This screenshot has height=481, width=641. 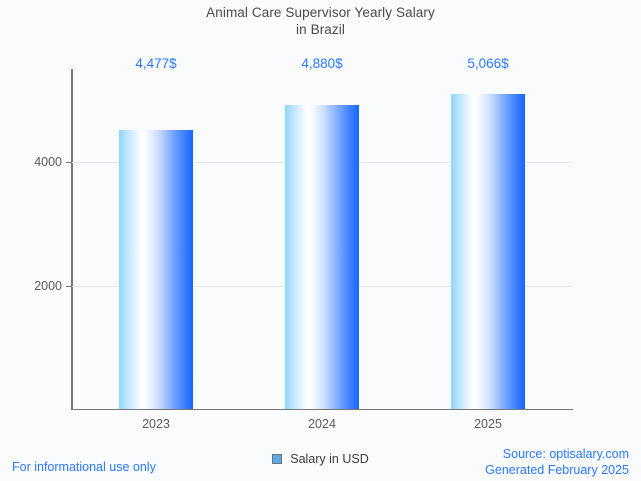 I want to click on x-tick-label-2023: 2023, so click(x=156, y=424).